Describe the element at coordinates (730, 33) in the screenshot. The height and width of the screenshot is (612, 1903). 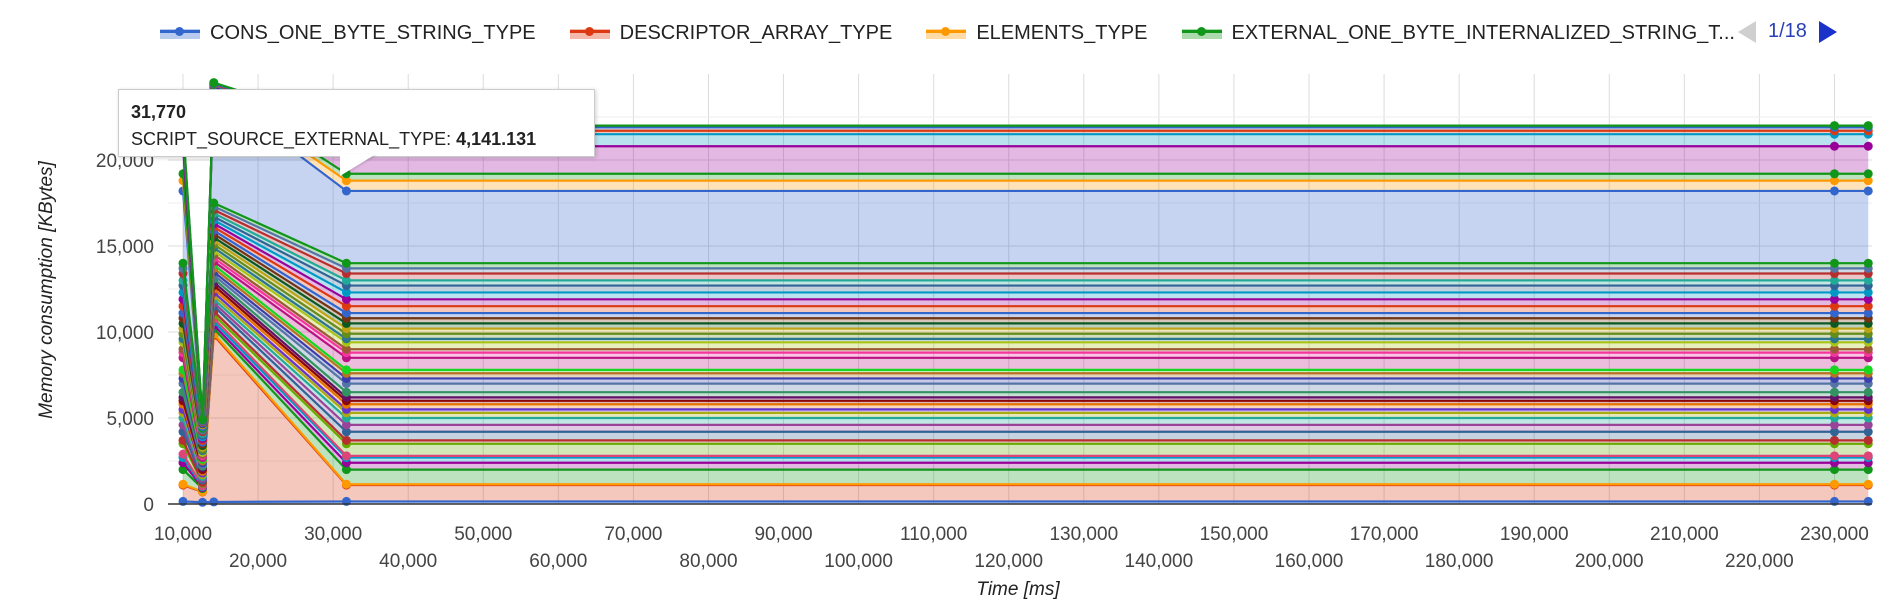
I see `legend-item-descriptor-array: DESCRIPTOR_ARRAY_TYPE` at that location.